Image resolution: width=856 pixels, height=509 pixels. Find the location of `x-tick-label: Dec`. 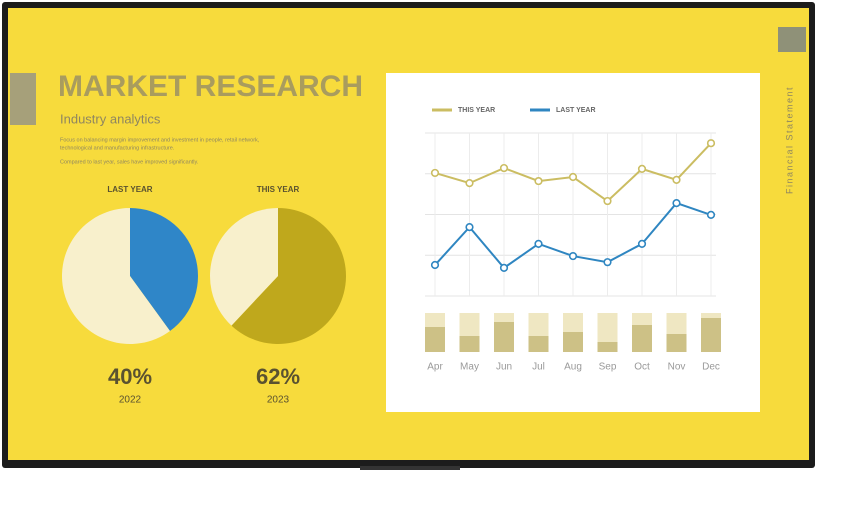

x-tick-label: Dec is located at coordinates (711, 367).